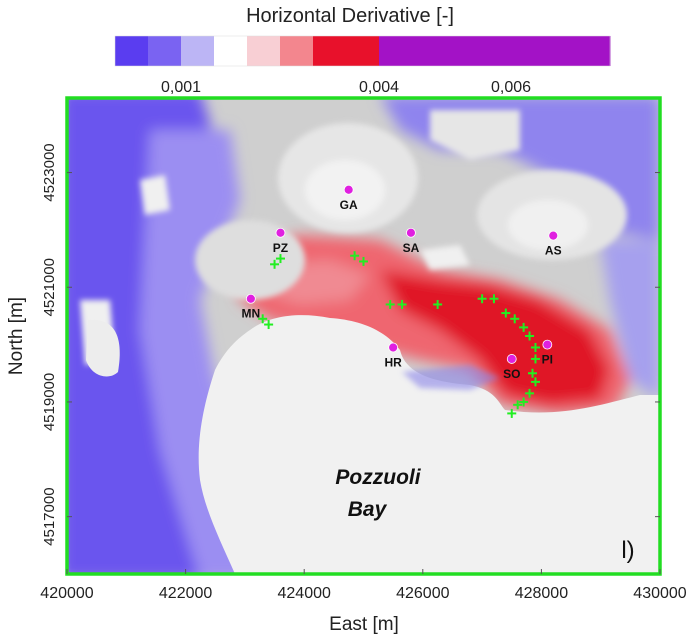 This screenshot has height=640, width=700. I want to click on station-label: SA, so click(411, 248).